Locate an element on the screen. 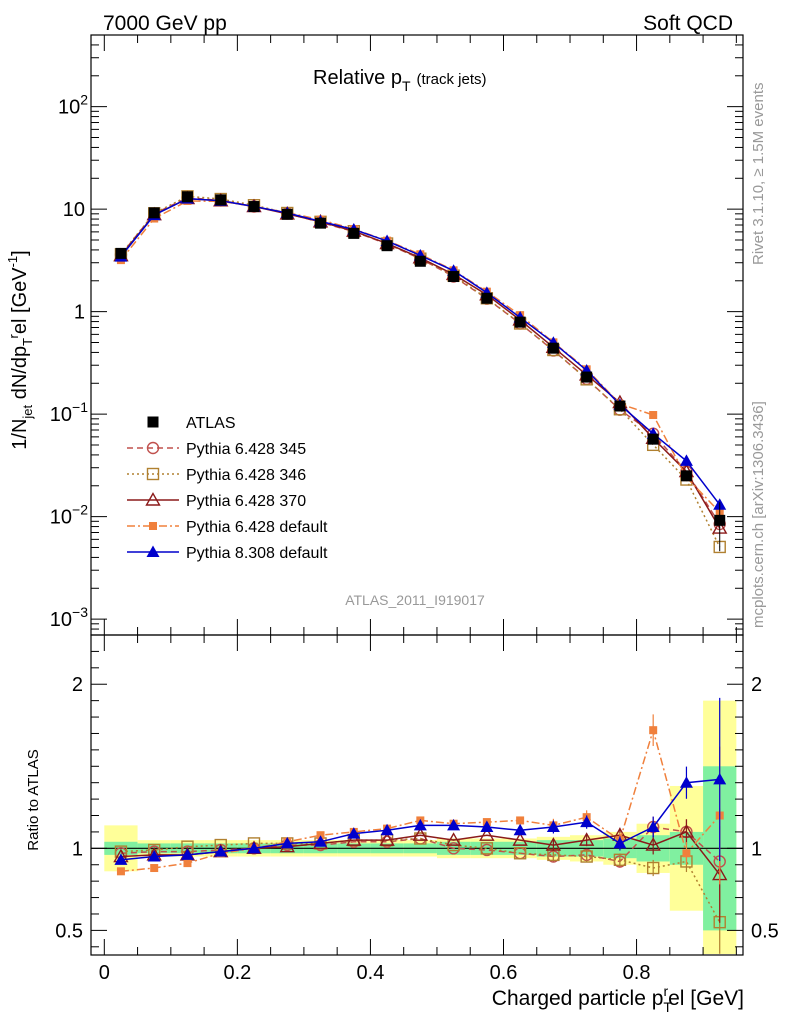  x-label-main: Charged particle p is located at coordinates (578, 998).